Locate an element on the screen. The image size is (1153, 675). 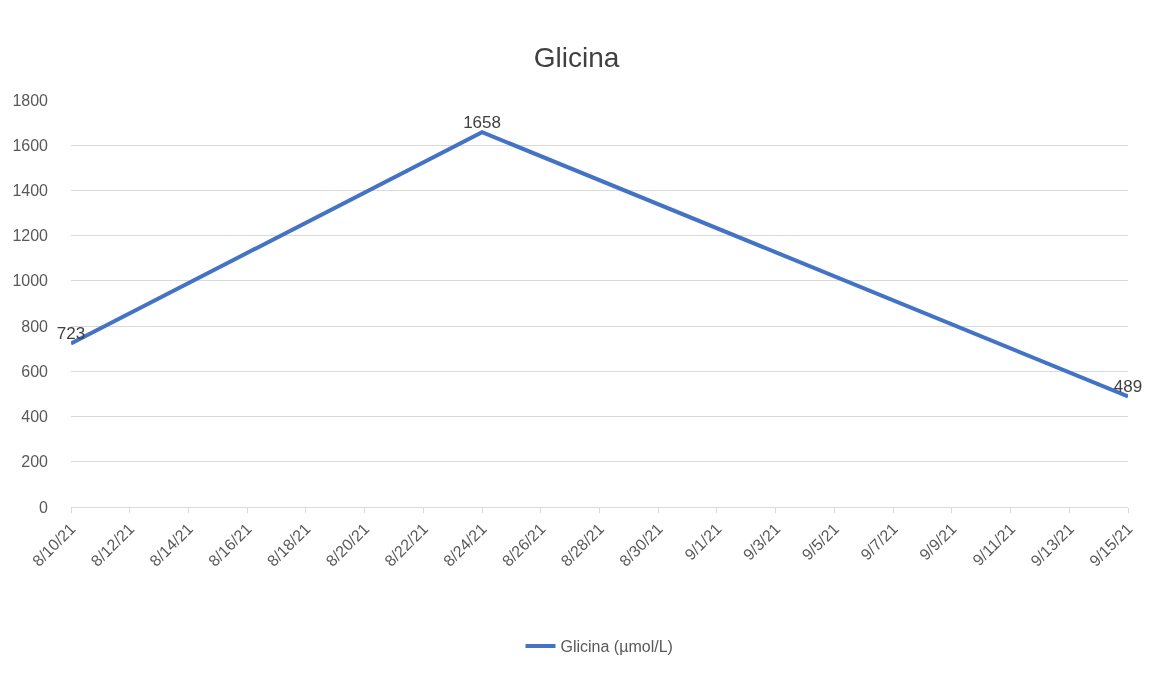
y-tick-label: 200 is located at coordinates (35, 462).